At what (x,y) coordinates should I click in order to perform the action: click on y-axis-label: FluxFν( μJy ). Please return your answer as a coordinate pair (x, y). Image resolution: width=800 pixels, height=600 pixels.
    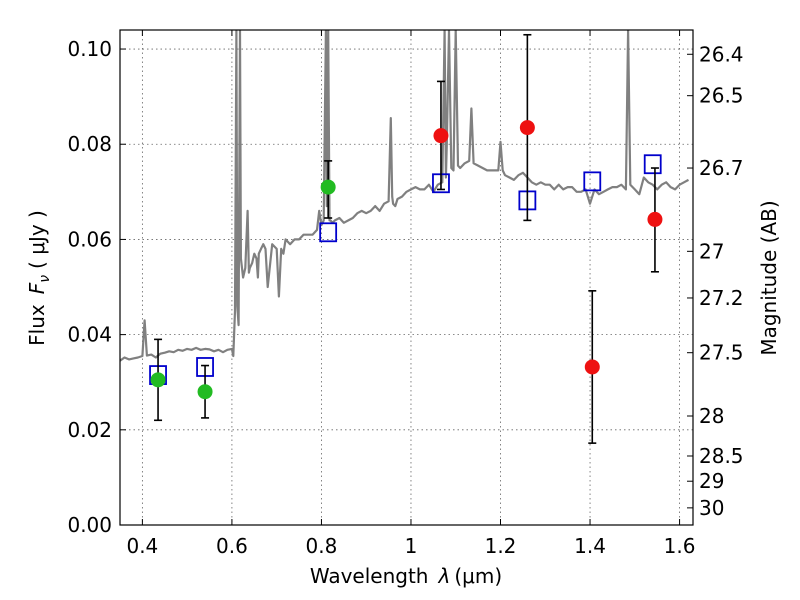
    Looking at the image, I should click on (39, 278).